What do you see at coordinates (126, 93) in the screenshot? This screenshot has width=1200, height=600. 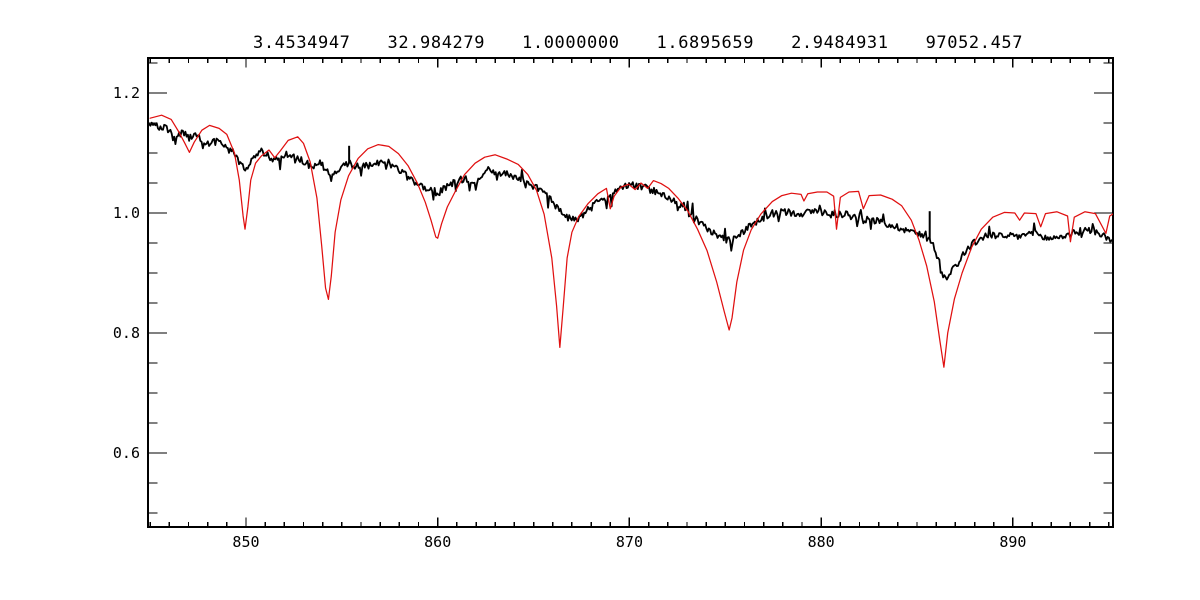 I see `y-tick-label: 1.2` at bounding box center [126, 93].